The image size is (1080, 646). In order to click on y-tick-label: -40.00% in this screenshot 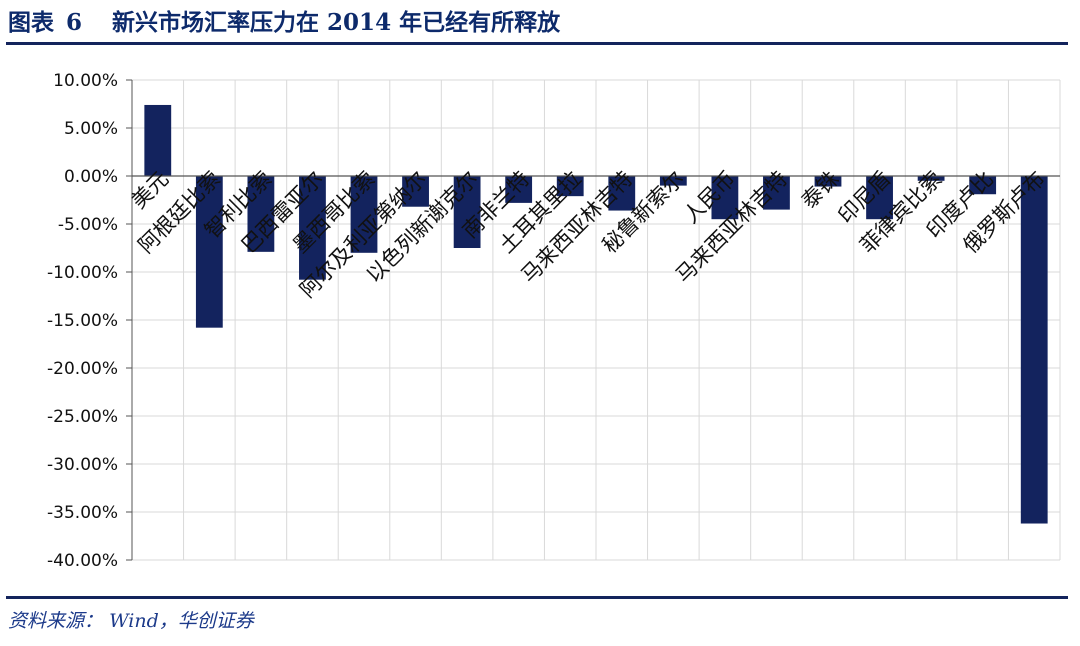, I will do `click(82, 561)`.